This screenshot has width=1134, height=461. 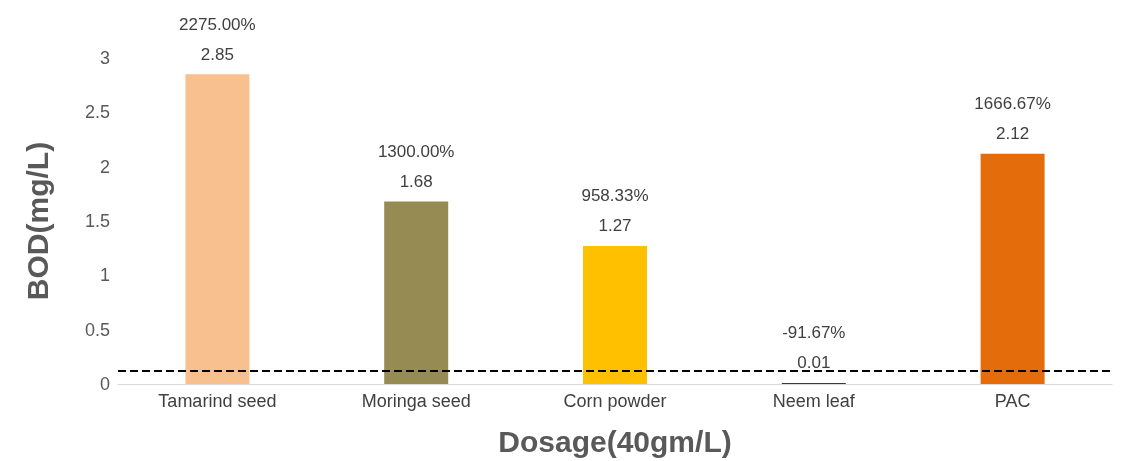 I want to click on y-tick-label: 2.5, so click(x=97, y=112).